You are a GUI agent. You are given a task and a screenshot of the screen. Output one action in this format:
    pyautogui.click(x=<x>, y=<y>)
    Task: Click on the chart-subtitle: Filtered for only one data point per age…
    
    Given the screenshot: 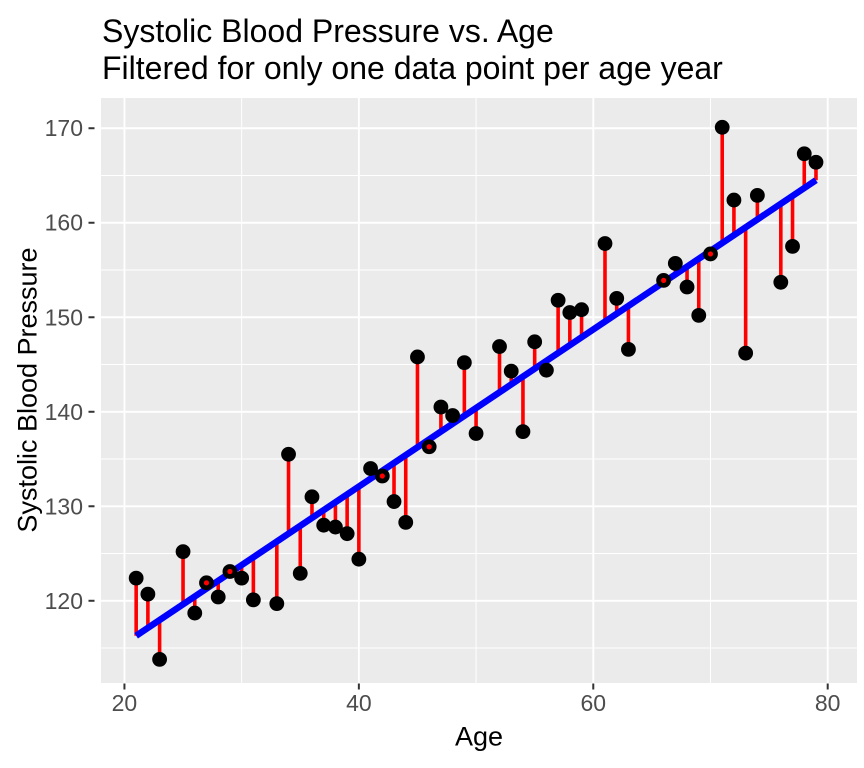 What is the action you would take?
    pyautogui.click(x=412, y=68)
    